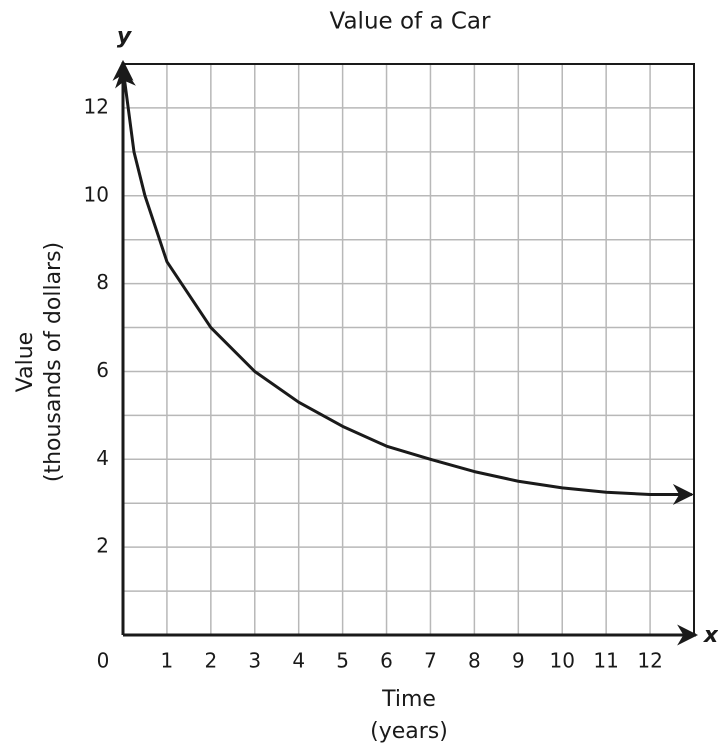 This screenshot has width=718, height=750. I want to click on x-axis-label: (years), so click(409, 731).